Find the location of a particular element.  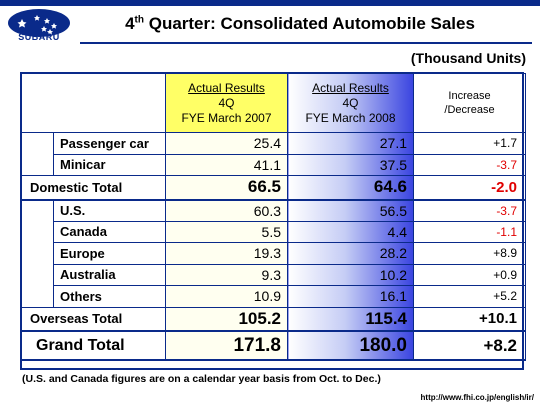

header-fye2007: Actual Results 4Q FYE March 2007 is located at coordinates (226, 103).